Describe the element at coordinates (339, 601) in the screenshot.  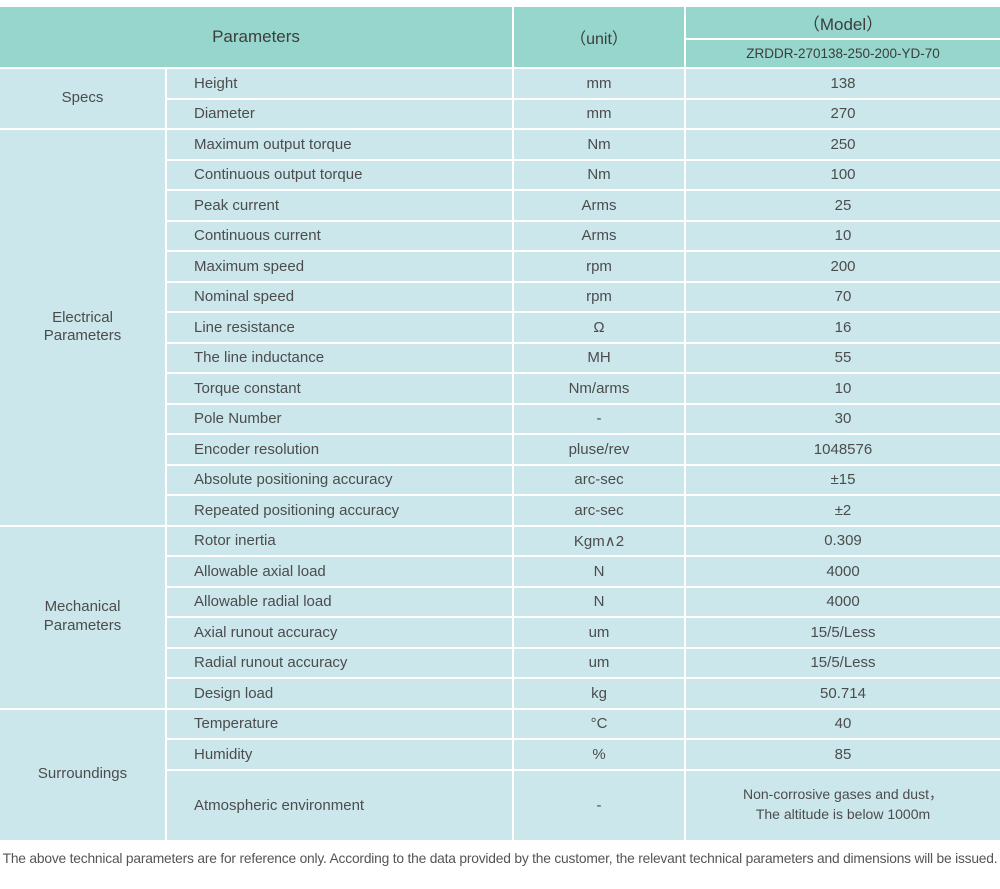
I see `param-name-cell: Allowable radial load` at that location.